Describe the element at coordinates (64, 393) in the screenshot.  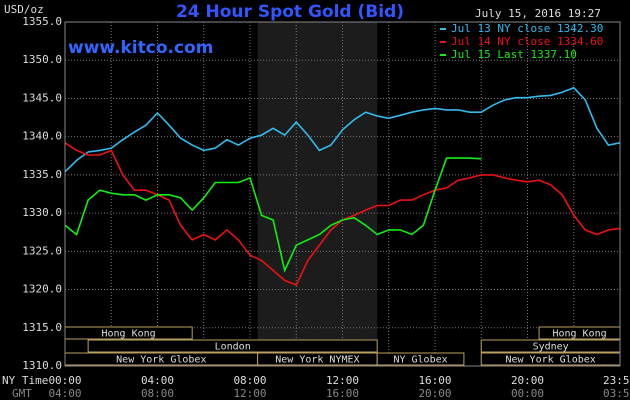
I see `x-tick-label-gmt: 04:00` at that location.